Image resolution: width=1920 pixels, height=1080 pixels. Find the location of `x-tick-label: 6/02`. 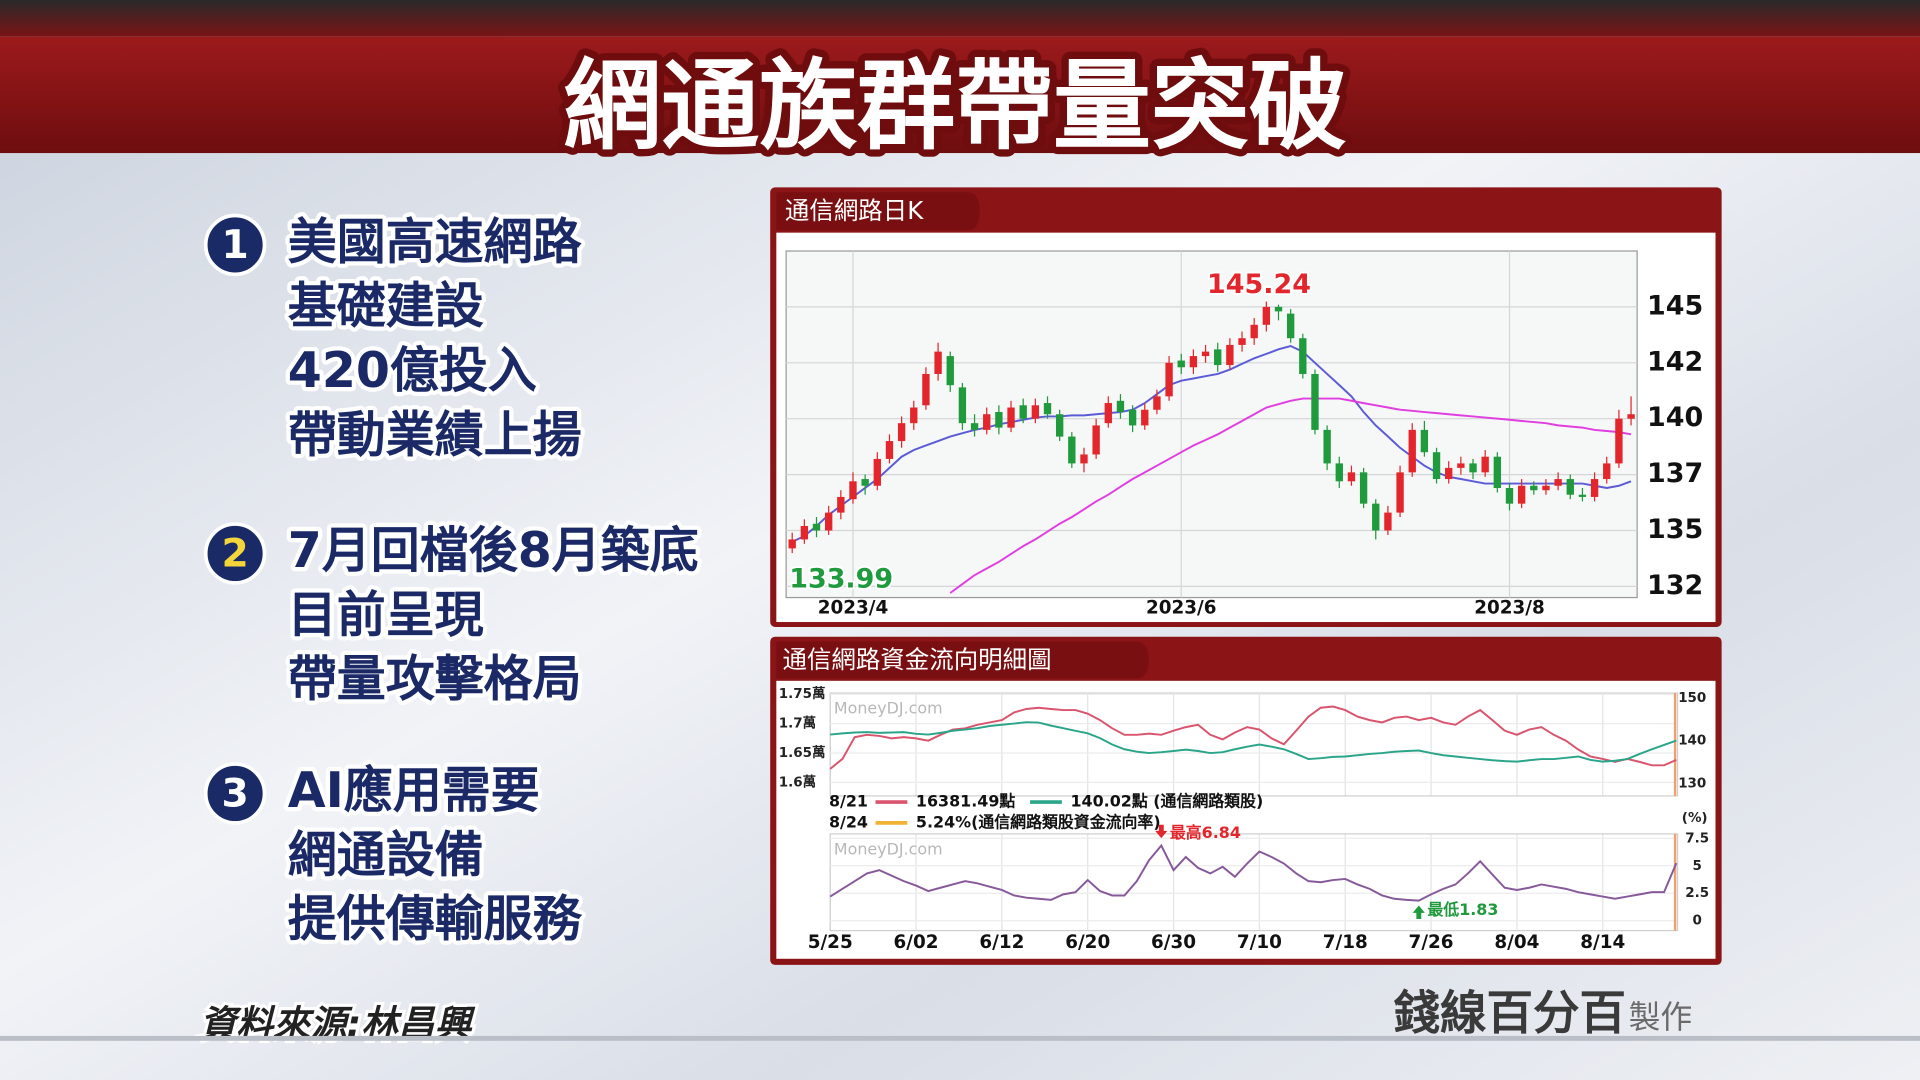

x-tick-label: 6/02 is located at coordinates (916, 942).